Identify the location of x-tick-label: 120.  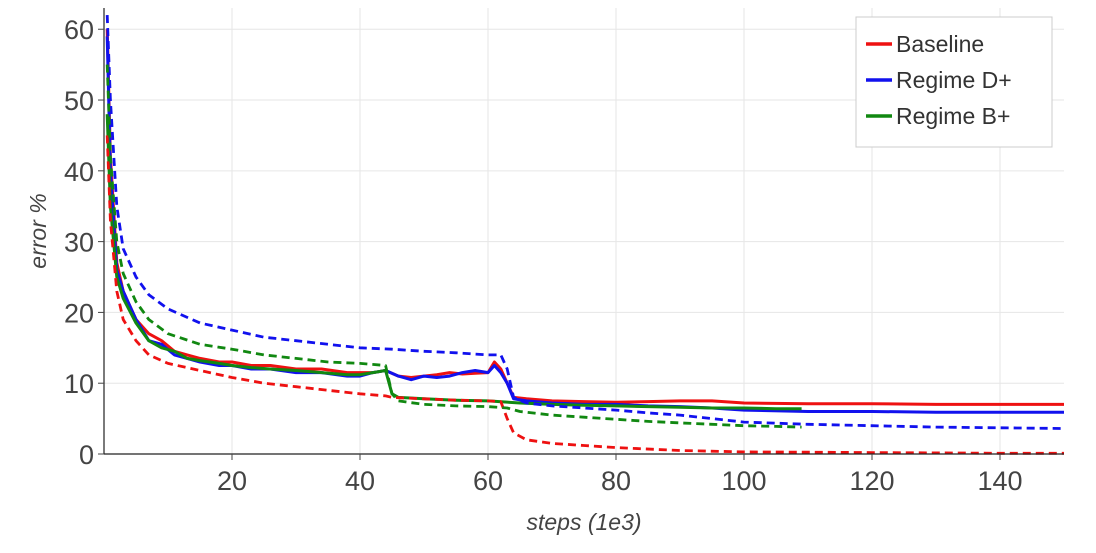
(871, 481).